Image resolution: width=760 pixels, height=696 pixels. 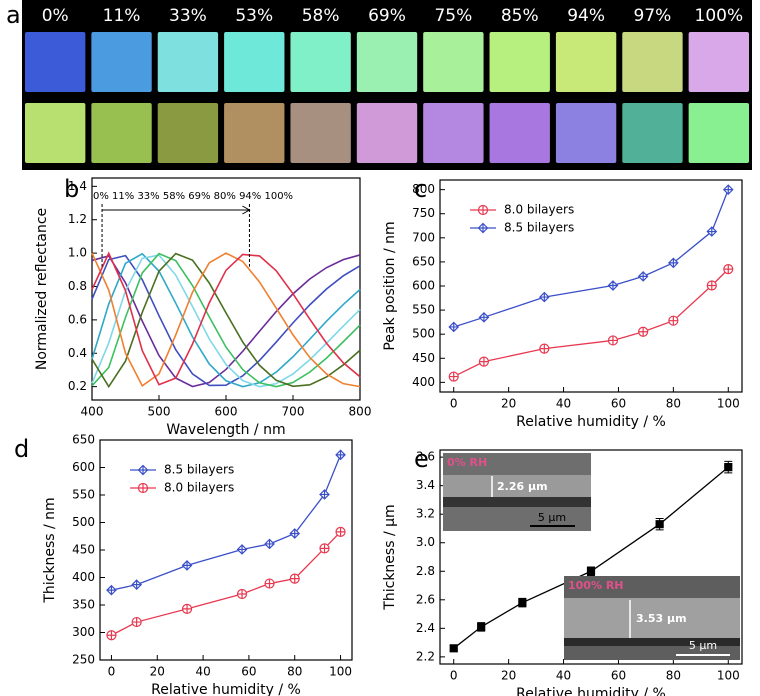 What do you see at coordinates (517, 502) in the screenshot?
I see `inset-substrate` at bounding box center [517, 502].